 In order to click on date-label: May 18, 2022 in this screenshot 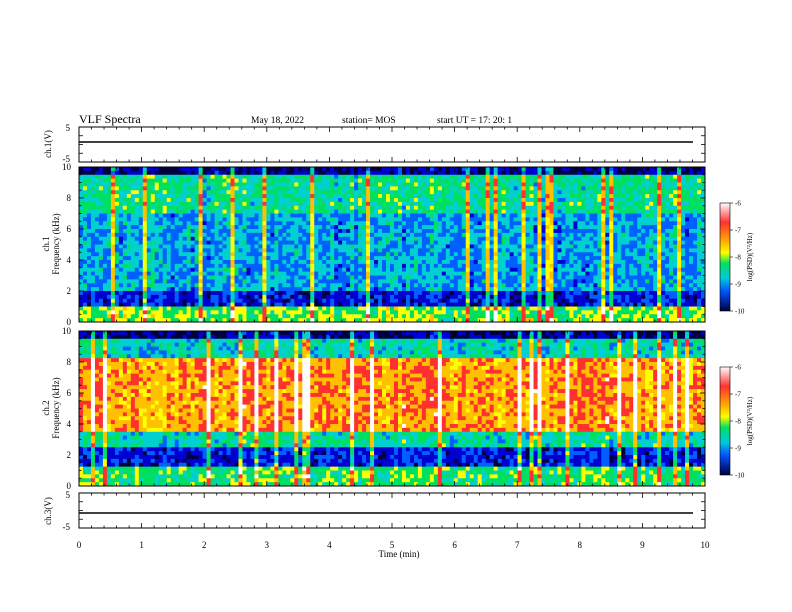, I will do `click(277, 121)`.